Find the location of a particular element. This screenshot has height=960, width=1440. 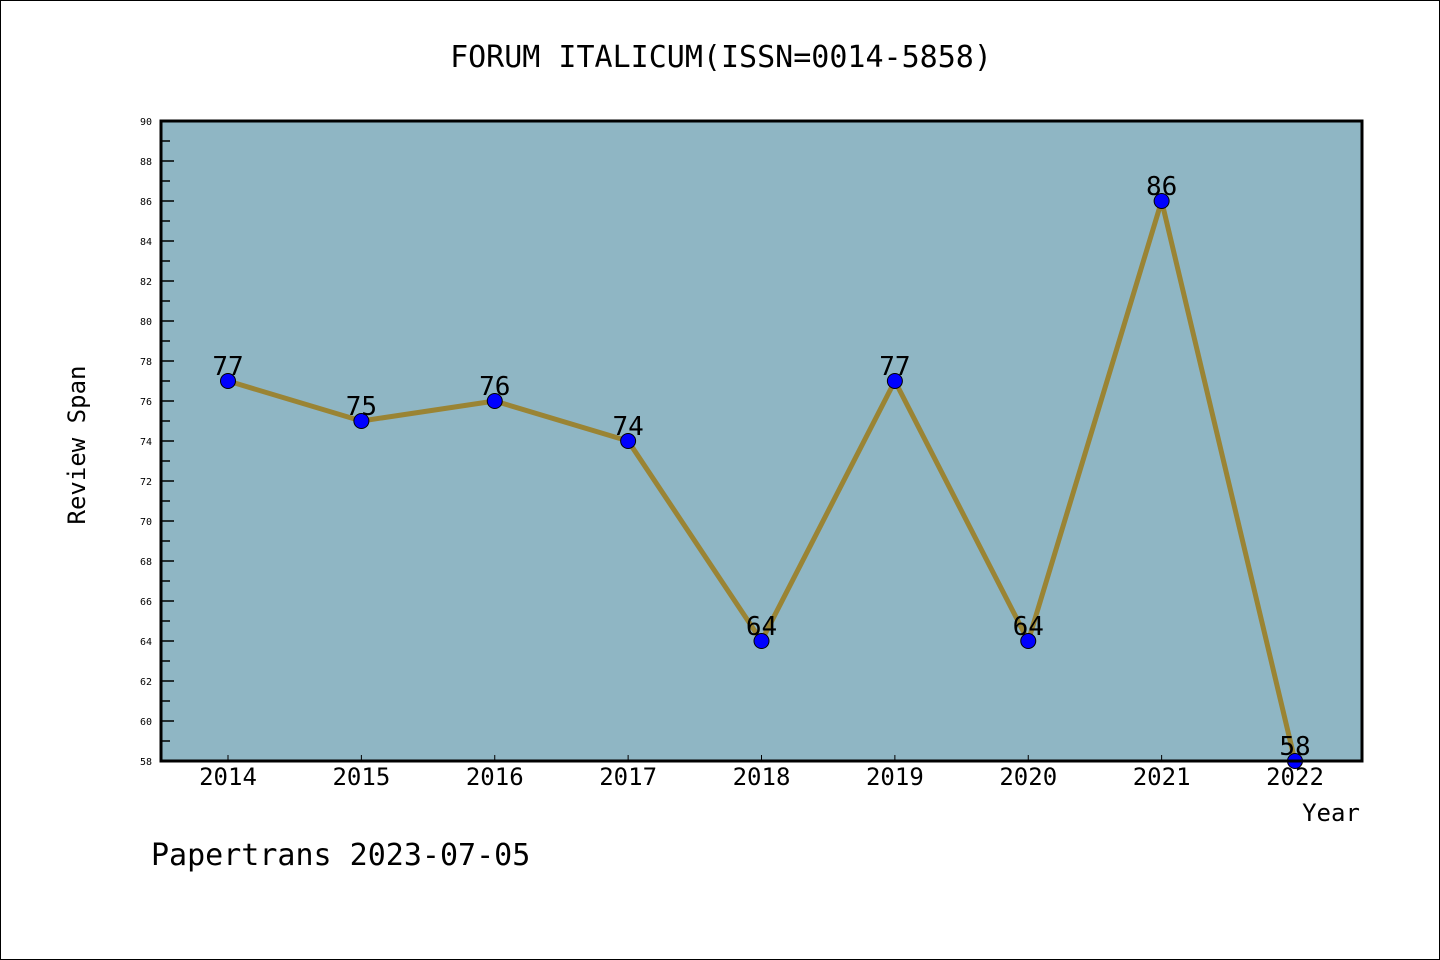

y-tick-label: 82 is located at coordinates (146, 282).